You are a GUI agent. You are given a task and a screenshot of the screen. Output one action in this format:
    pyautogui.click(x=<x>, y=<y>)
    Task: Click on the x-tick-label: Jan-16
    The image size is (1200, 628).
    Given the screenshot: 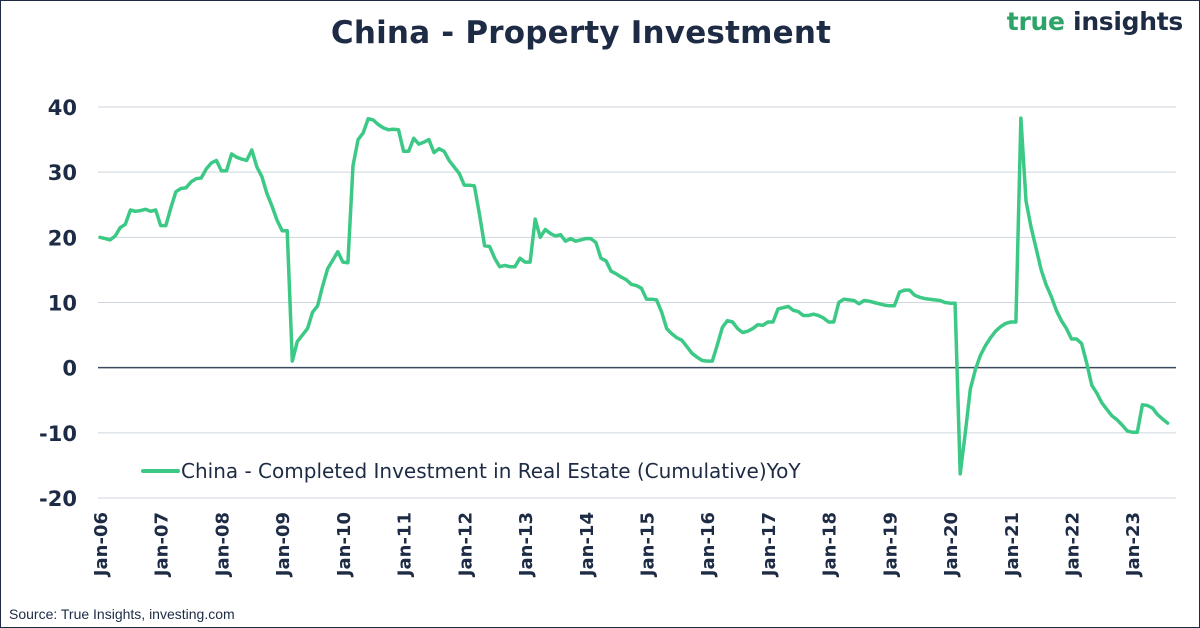 What is the action you would take?
    pyautogui.click(x=708, y=545)
    